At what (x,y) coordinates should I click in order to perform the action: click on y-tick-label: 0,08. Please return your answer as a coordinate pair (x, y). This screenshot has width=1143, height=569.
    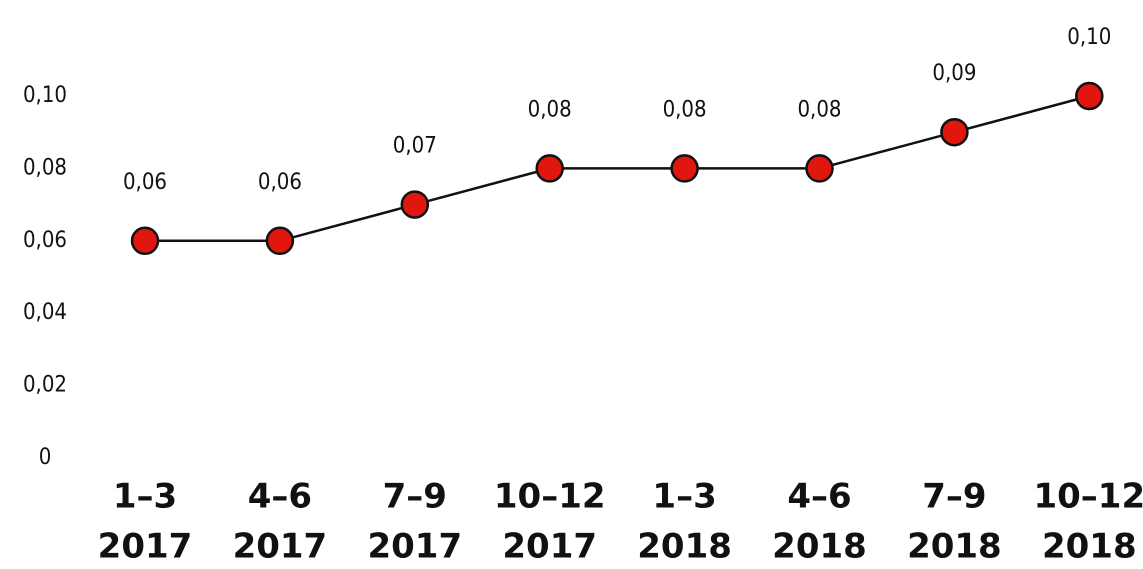
    Looking at the image, I should click on (45, 167).